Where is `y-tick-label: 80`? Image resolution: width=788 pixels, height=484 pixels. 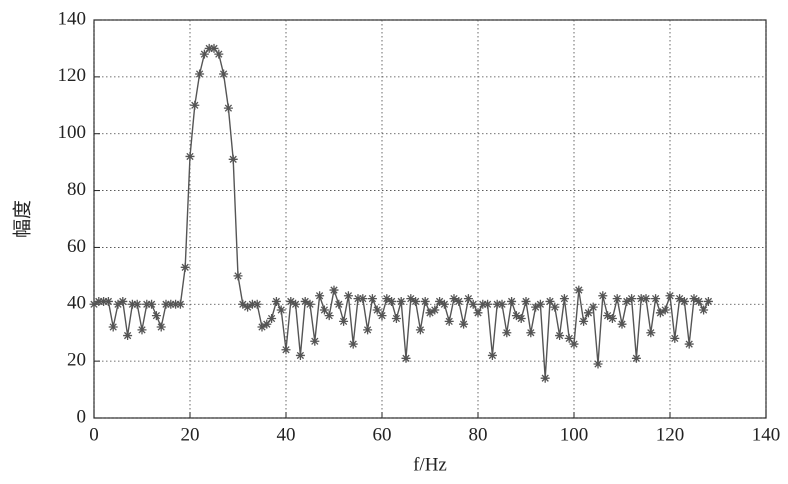
y-tick-label: 80 is located at coordinates (76, 189).